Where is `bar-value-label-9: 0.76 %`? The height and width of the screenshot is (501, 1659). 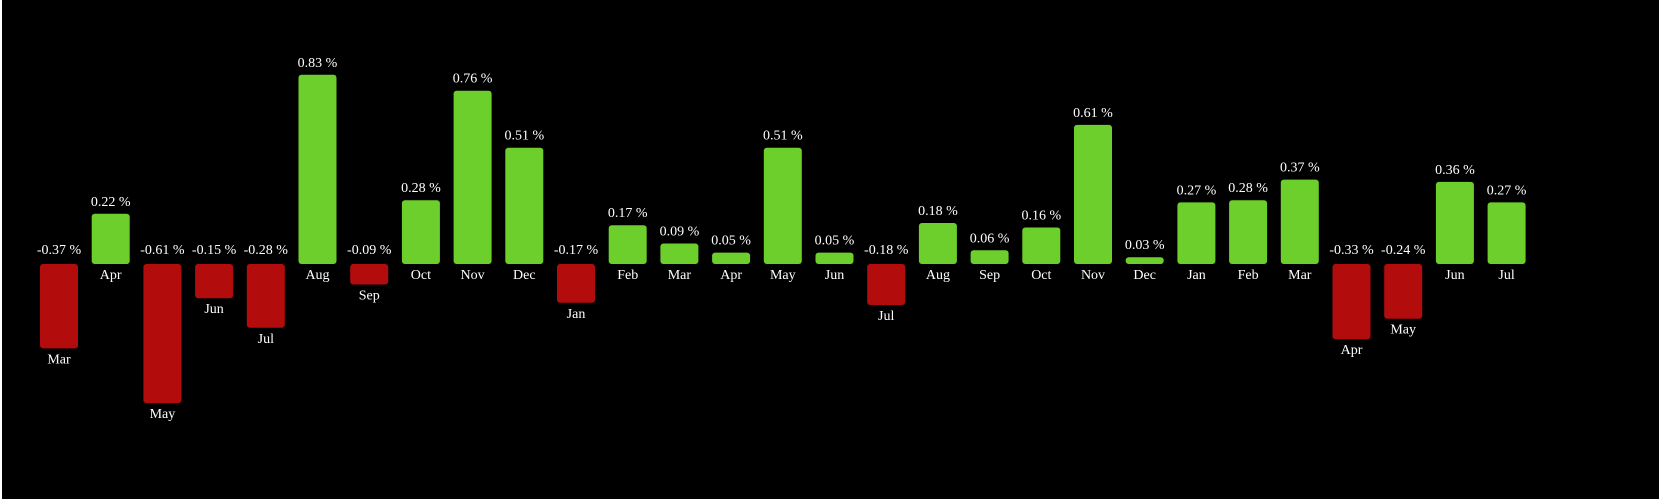 bar-value-label-9: 0.76 % is located at coordinates (473, 79).